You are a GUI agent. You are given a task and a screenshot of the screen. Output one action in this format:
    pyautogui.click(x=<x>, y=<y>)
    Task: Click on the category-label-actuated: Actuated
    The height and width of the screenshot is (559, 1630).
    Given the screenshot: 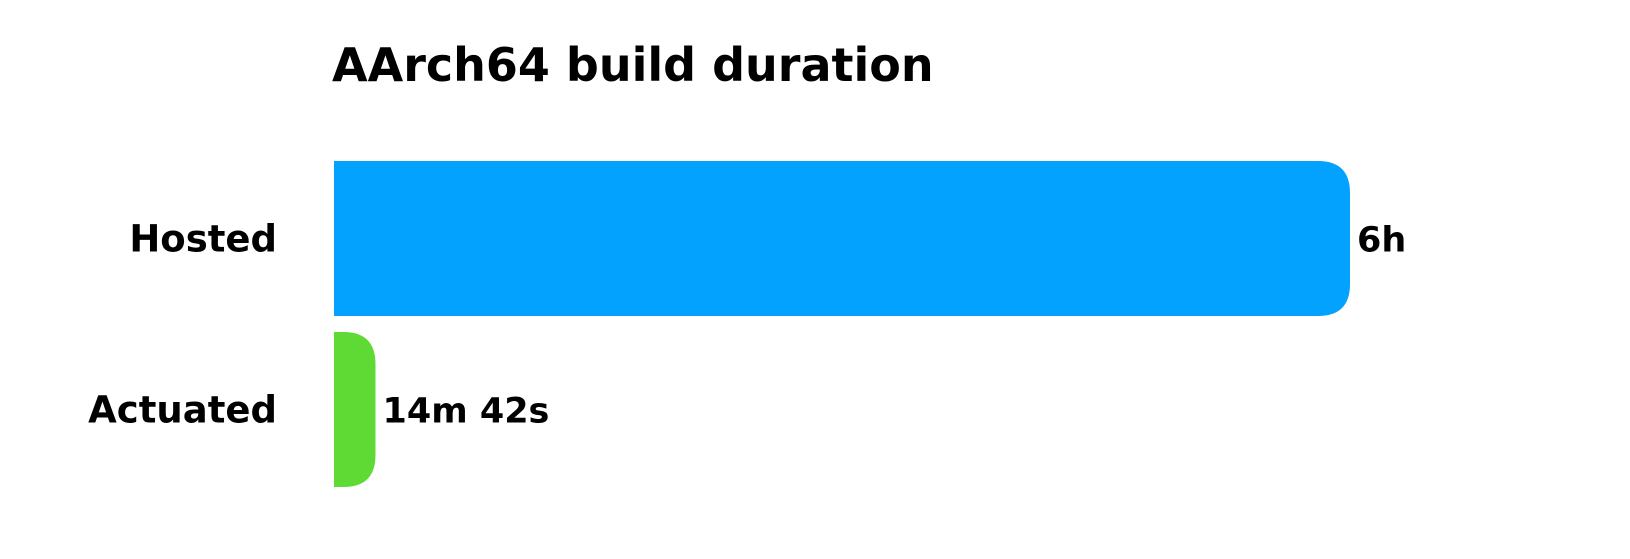 What is the action you would take?
    pyautogui.click(x=182, y=410)
    